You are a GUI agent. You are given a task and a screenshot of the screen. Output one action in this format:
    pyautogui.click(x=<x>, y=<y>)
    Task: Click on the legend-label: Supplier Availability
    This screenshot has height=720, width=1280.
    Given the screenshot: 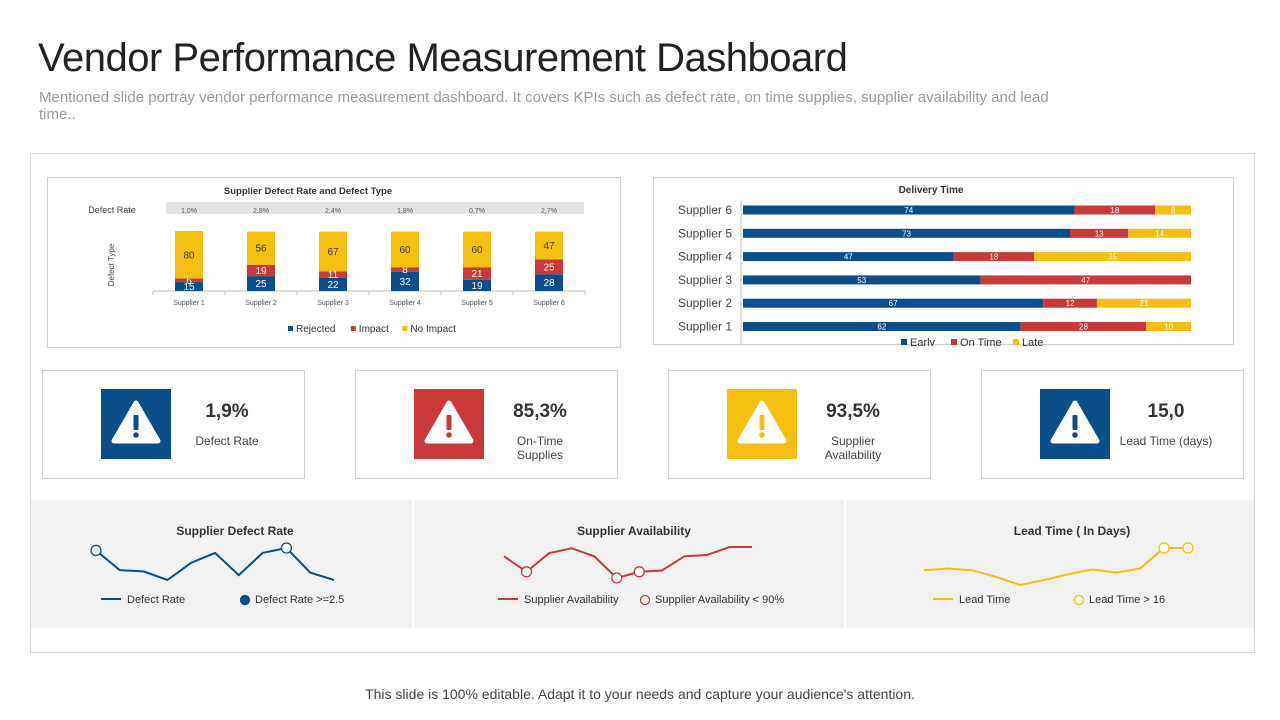 What is the action you would take?
    pyautogui.click(x=571, y=600)
    